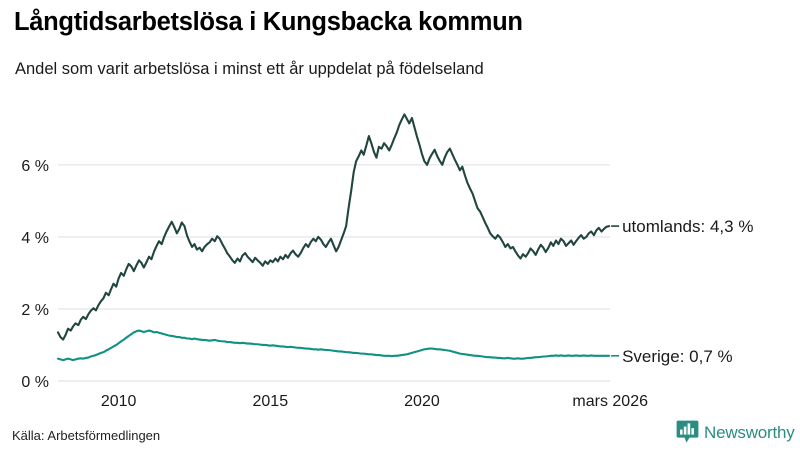 This screenshot has width=800, height=450. I want to click on series-inline-labels: utomlands: 4,3 % Sverige: 0,7 %, so click(682, 291).